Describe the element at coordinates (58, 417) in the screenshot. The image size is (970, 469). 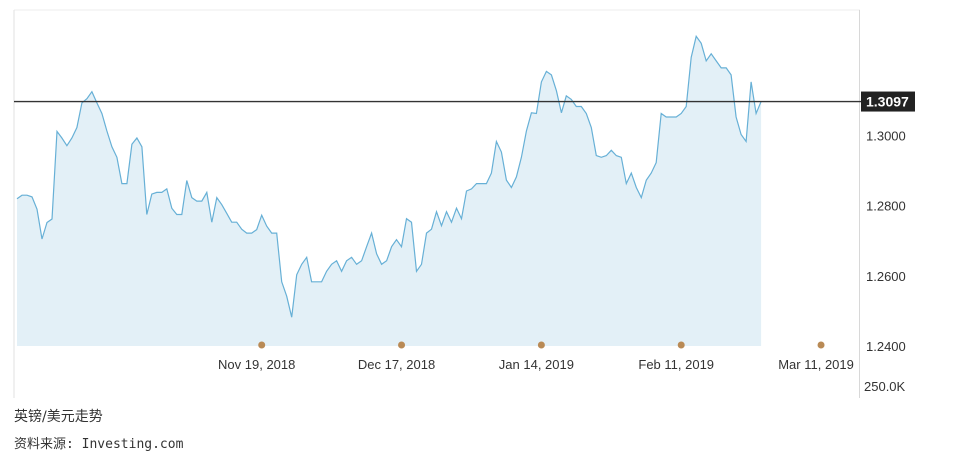
I see `chart-title: 英镑/美元走势` at that location.